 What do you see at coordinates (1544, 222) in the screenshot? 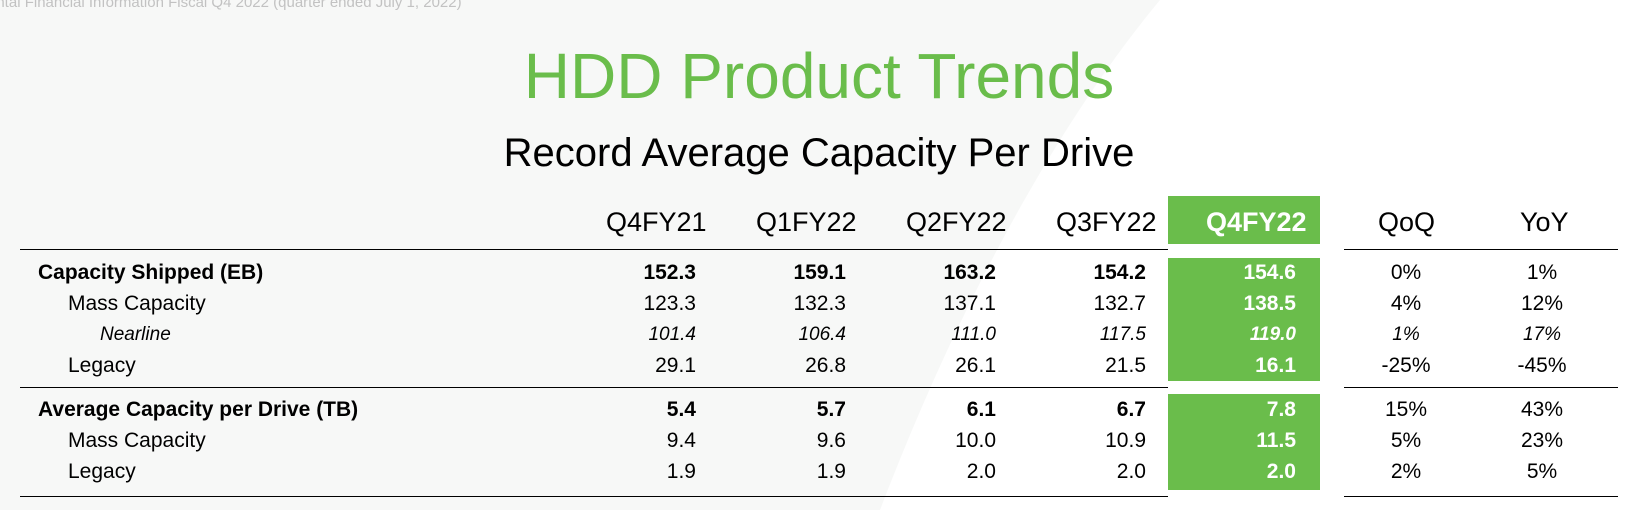
I see `column-header-yoy: YoY` at bounding box center [1544, 222].